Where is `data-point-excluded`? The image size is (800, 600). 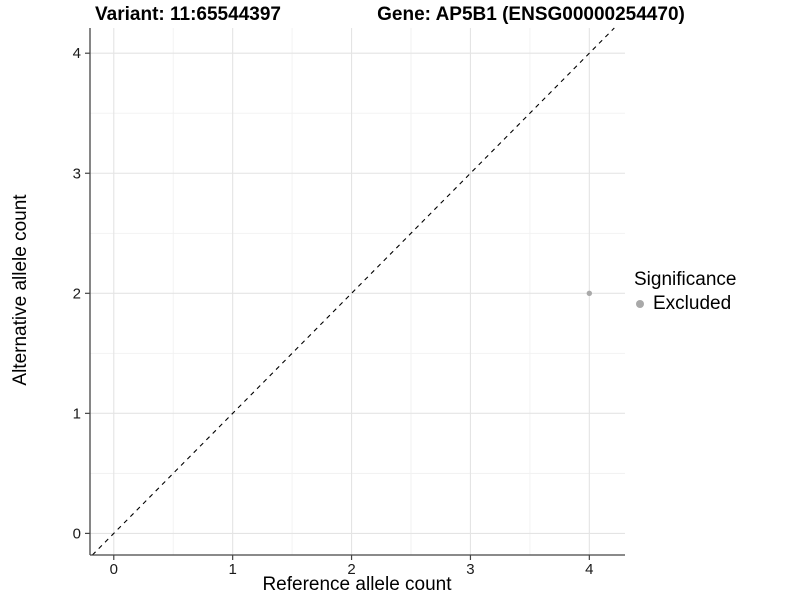 data-point-excluded is located at coordinates (589, 293).